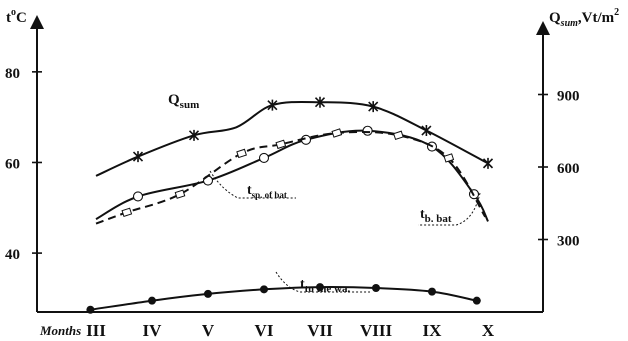 The image size is (628, 341). I want to click on x-tick-label-VII: VII, so click(320, 330).